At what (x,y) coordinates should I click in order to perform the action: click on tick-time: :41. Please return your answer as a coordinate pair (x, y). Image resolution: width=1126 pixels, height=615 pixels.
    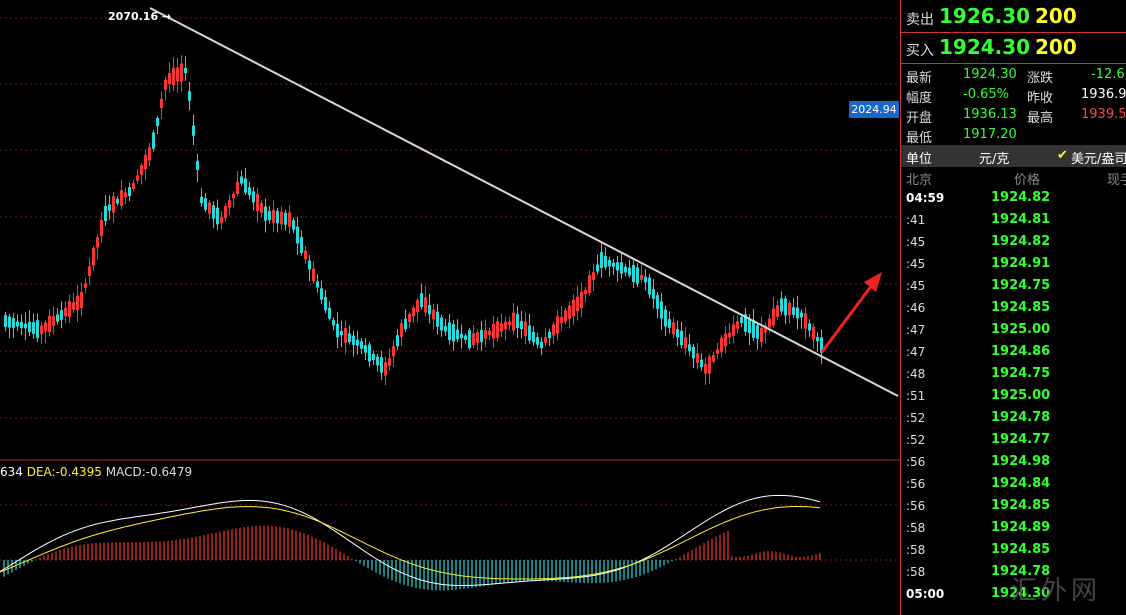
    Looking at the image, I should click on (916, 220).